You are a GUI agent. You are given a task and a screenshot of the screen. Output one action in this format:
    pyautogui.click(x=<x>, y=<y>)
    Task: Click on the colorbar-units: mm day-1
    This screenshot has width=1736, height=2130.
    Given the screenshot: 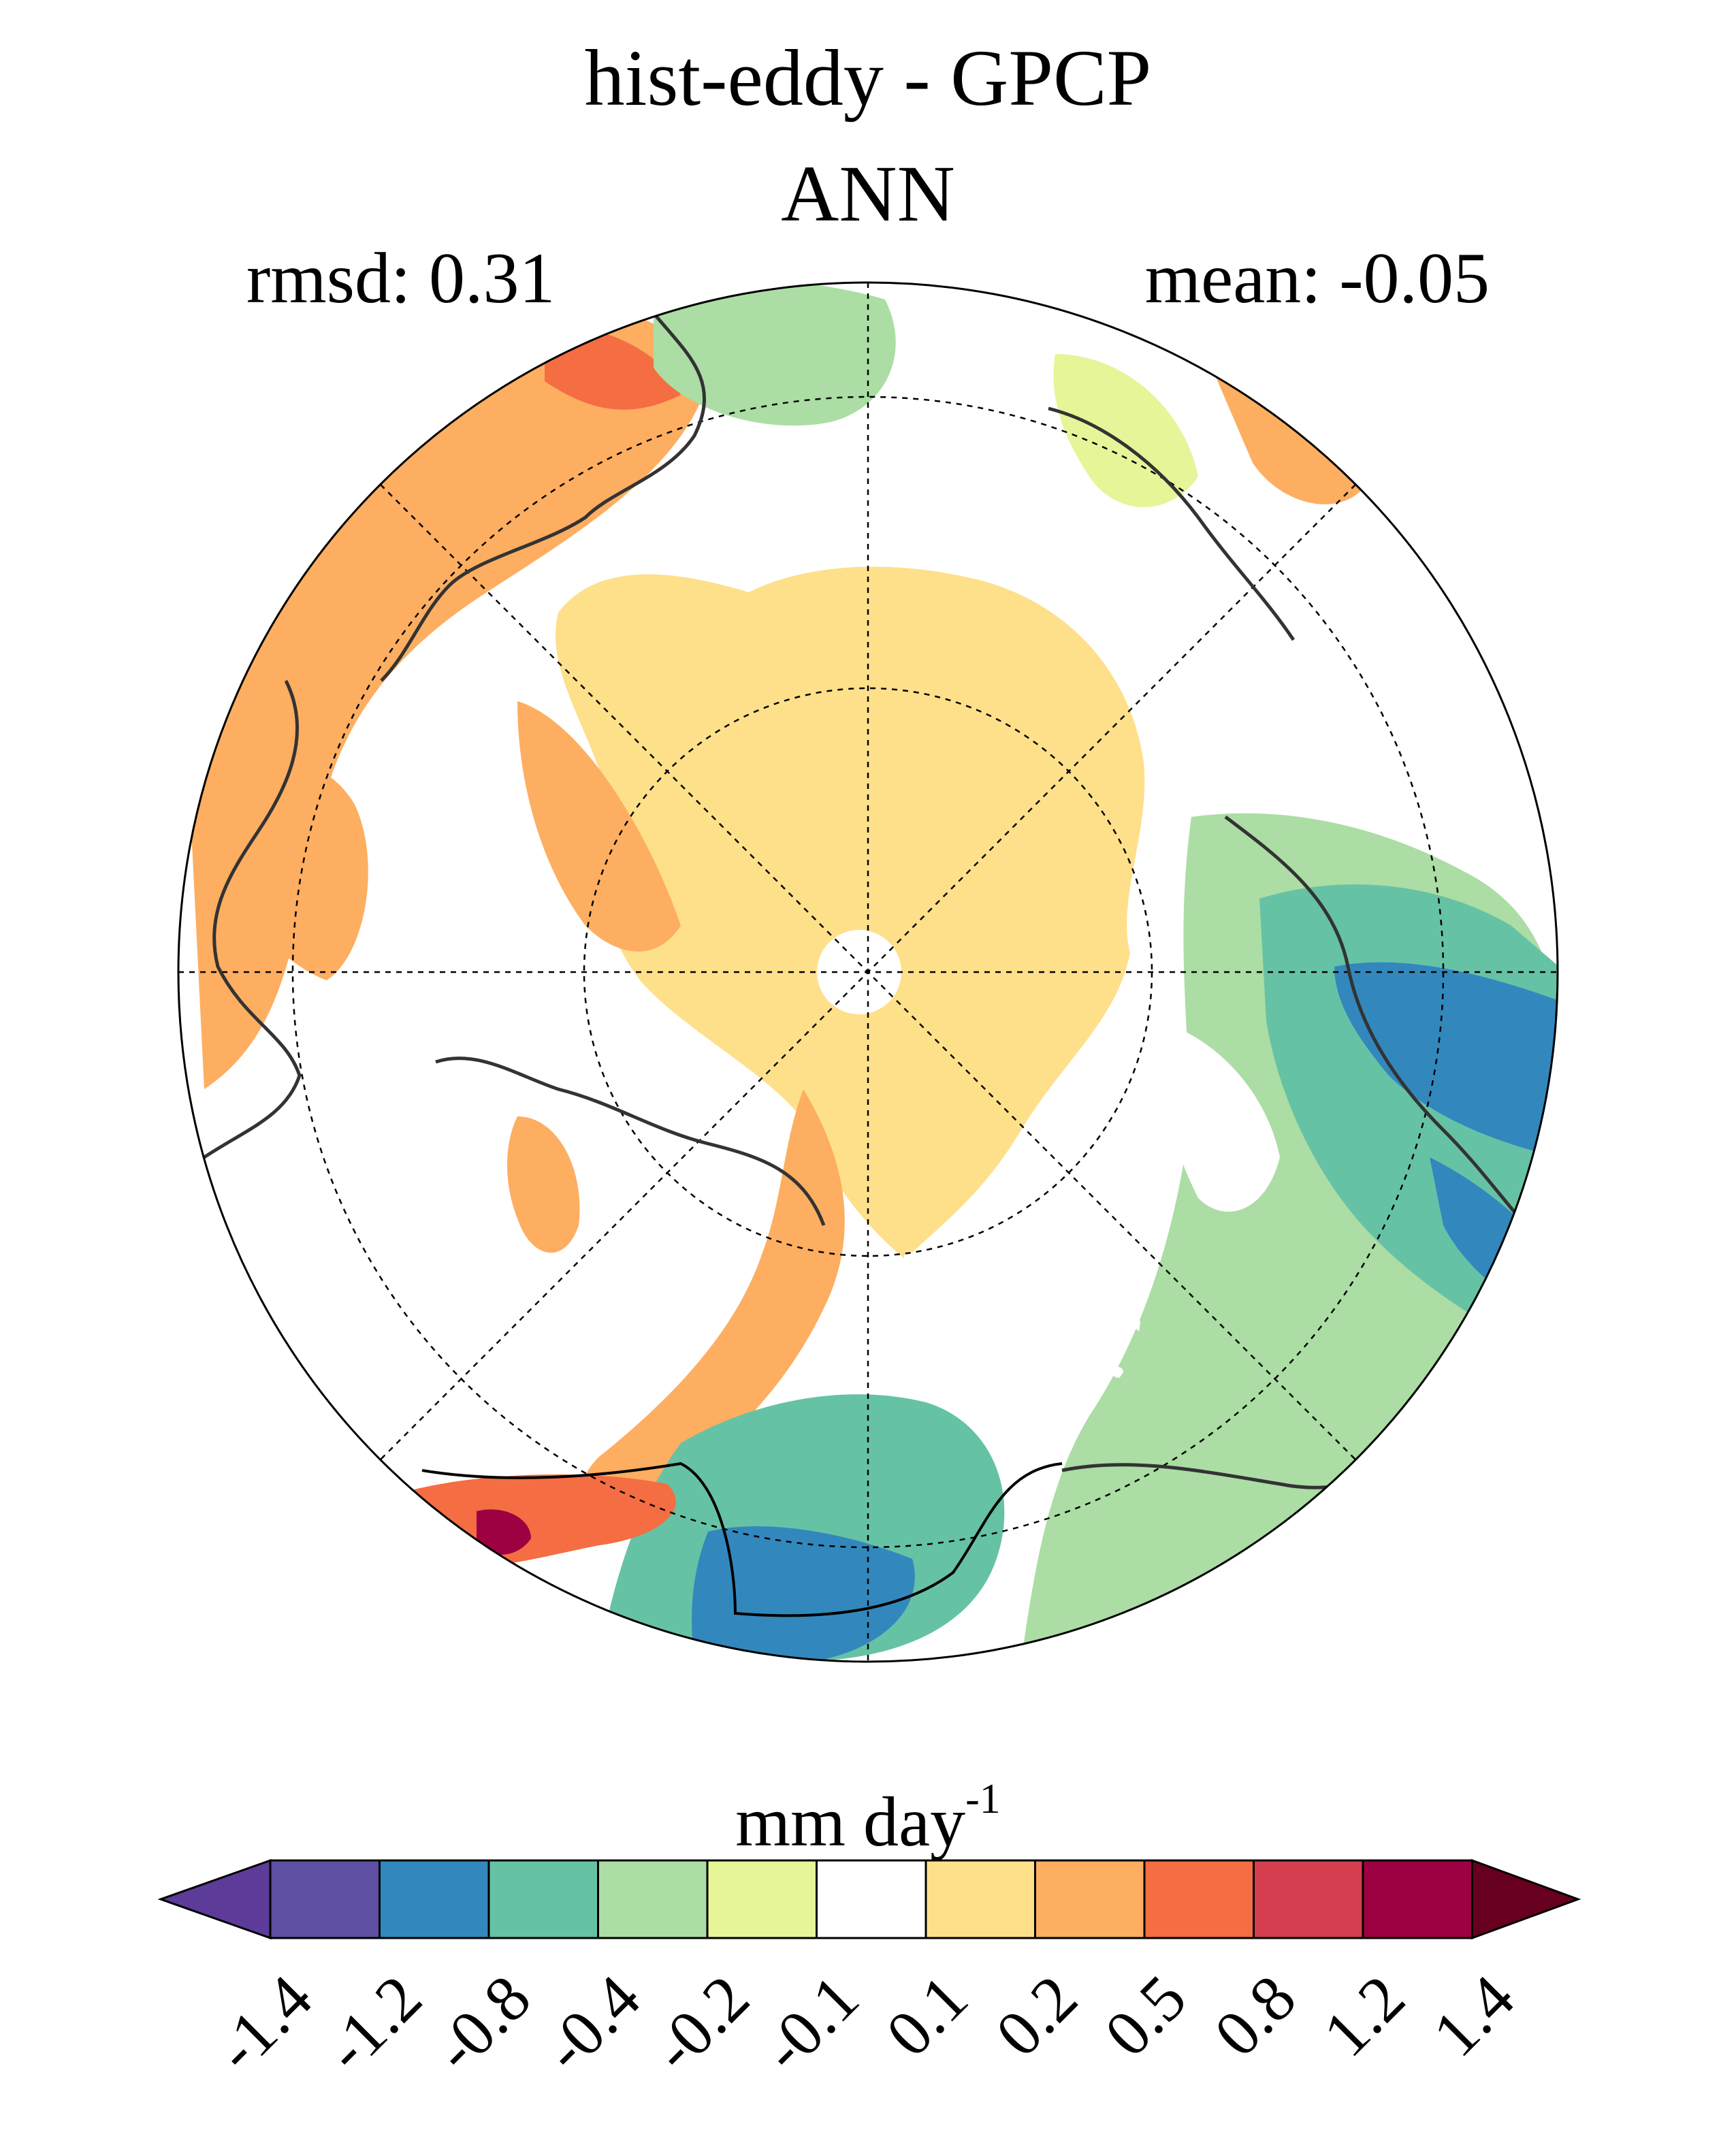 What is the action you would take?
    pyautogui.click(x=868, y=1818)
    